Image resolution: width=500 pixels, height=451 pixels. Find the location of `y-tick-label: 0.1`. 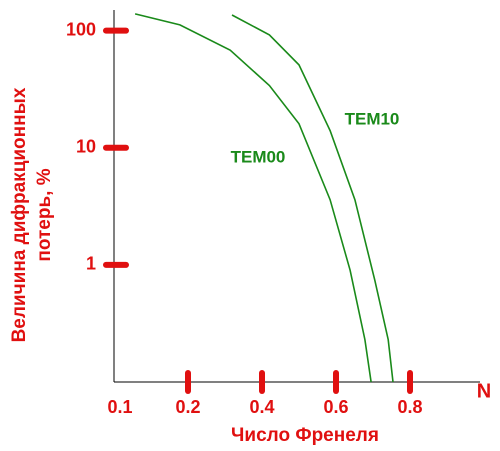

y-tick-label: 0.1 is located at coordinates (119, 407).